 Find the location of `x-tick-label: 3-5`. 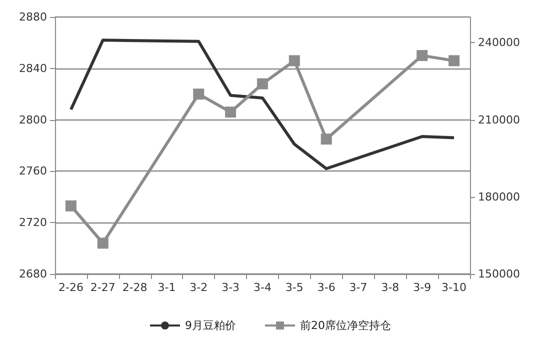

x-tick-label: 3-5 is located at coordinates (294, 287).